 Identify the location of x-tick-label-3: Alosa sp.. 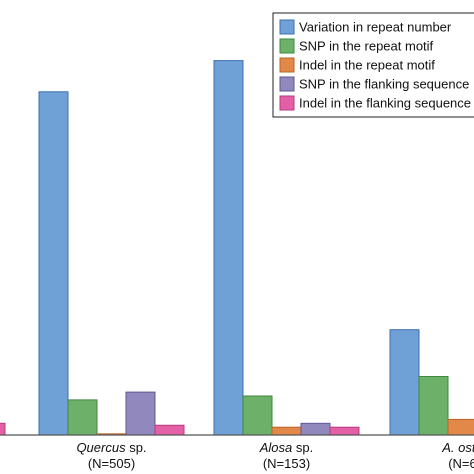
(286, 447).